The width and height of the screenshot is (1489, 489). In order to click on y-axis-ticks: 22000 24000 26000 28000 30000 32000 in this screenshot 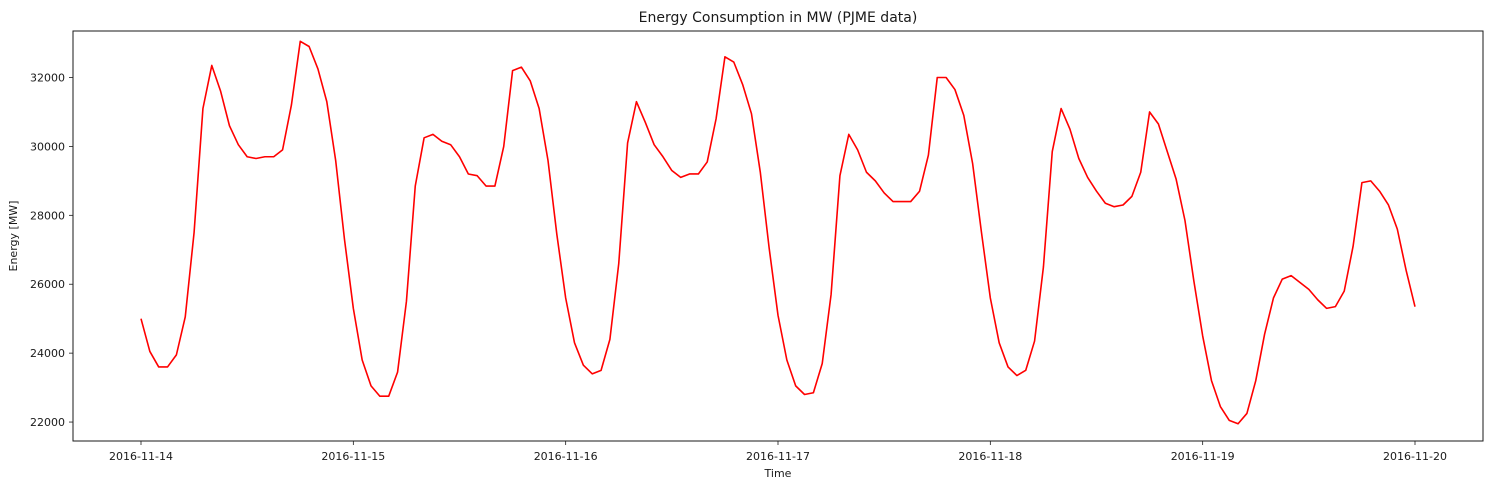, I will do `click(51, 250)`.